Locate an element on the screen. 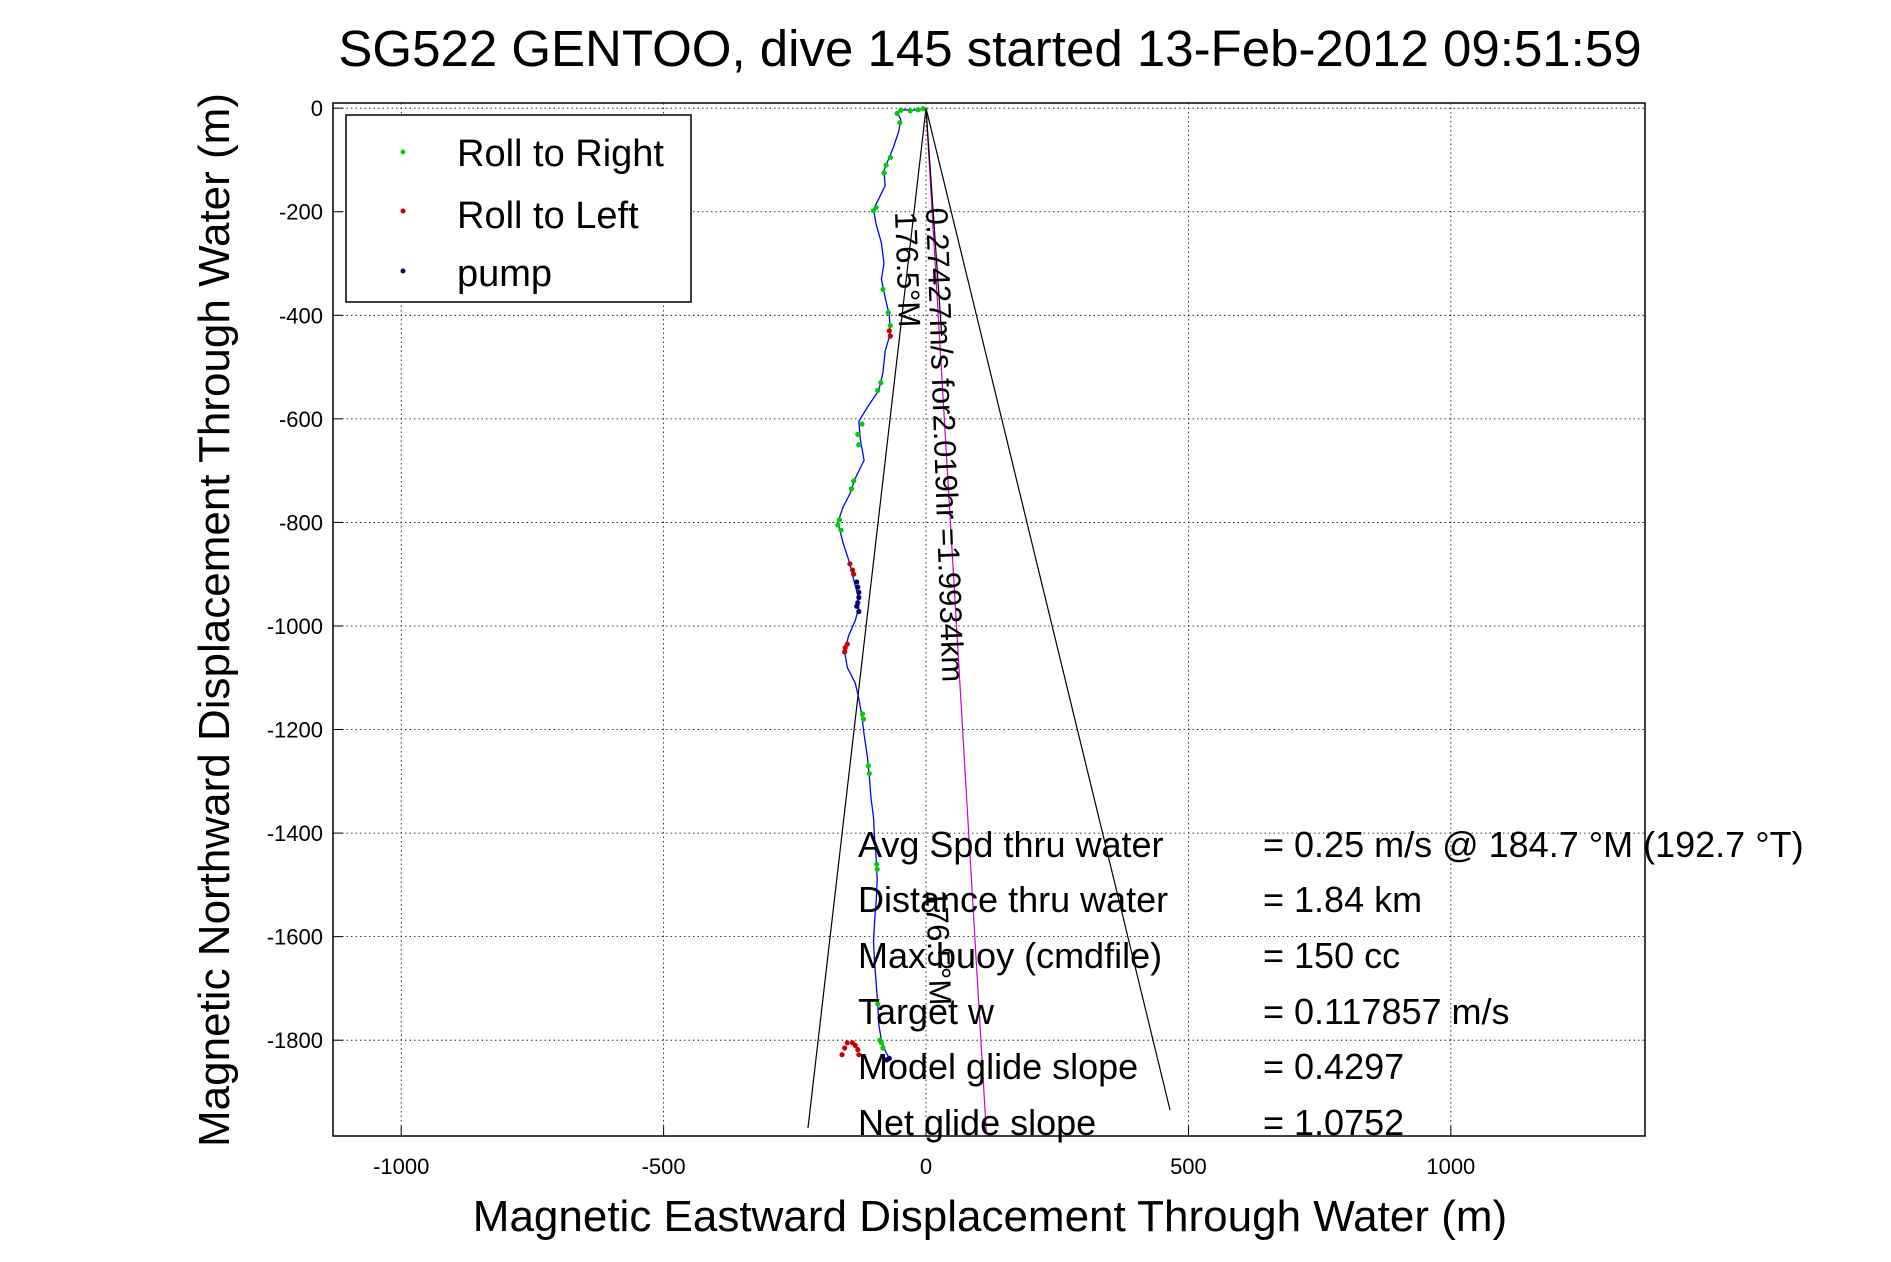 This screenshot has width=1891, height=1262. legend-label-roll-right: Roll to Right is located at coordinates (560, 154).